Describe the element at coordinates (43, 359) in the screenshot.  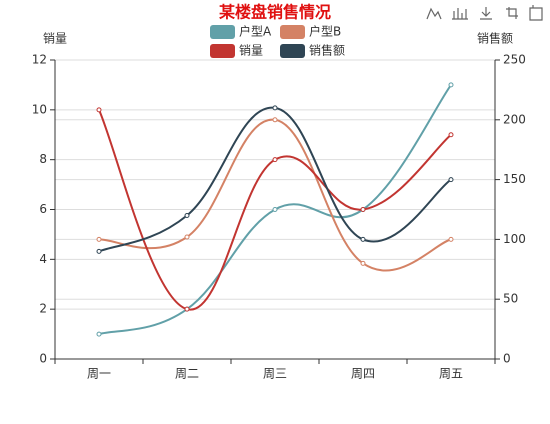
I see `y-tick-label: 0` at that location.